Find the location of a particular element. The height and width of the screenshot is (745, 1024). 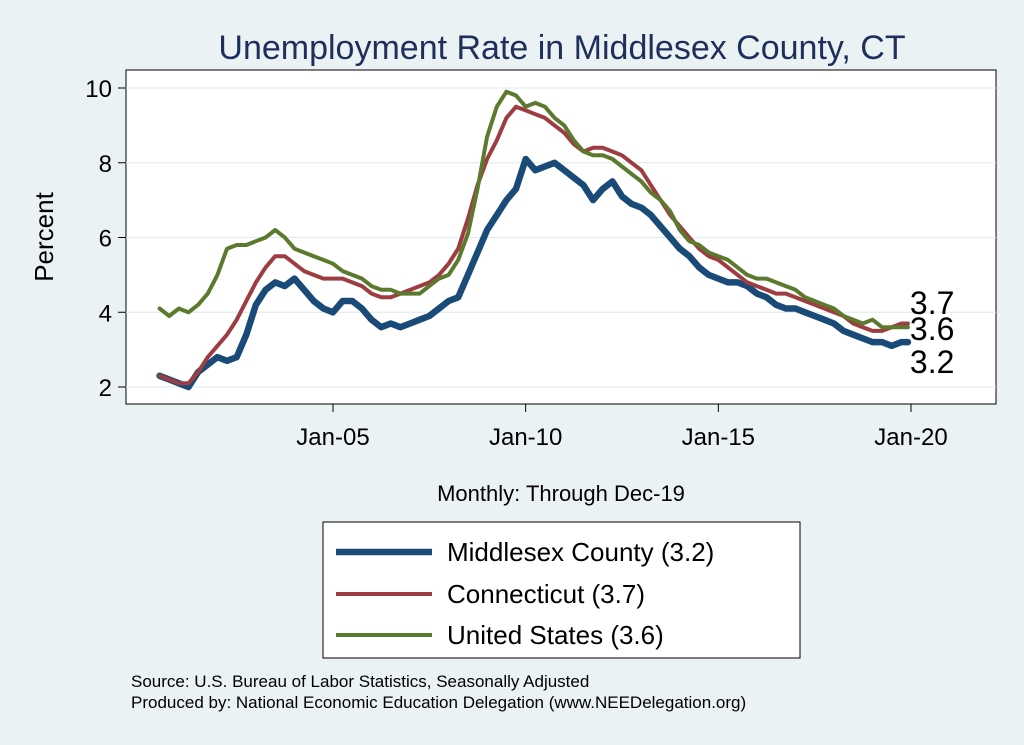

y-tick-label-4: 10 is located at coordinates (98, 89).